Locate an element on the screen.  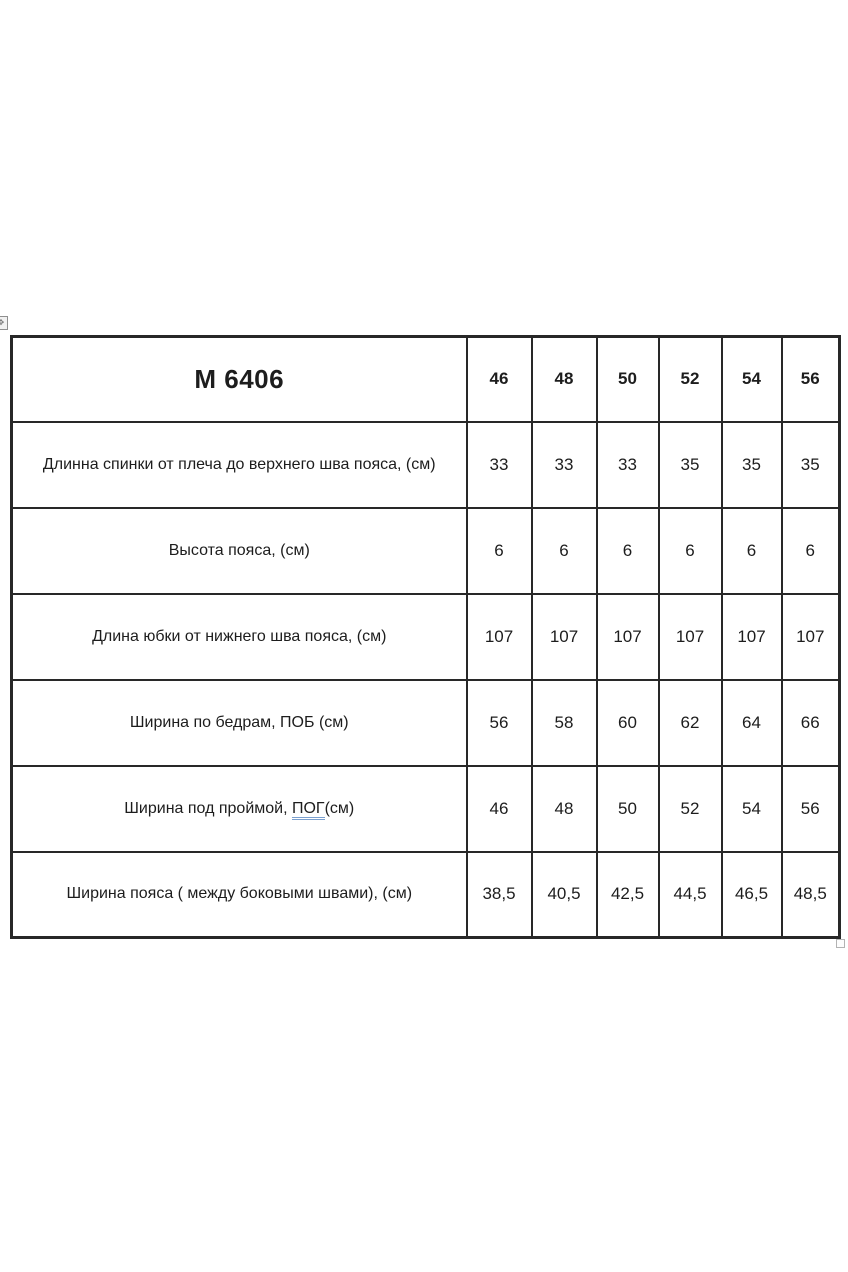
measurement-value-cell: 46 is located at coordinates (499, 808).